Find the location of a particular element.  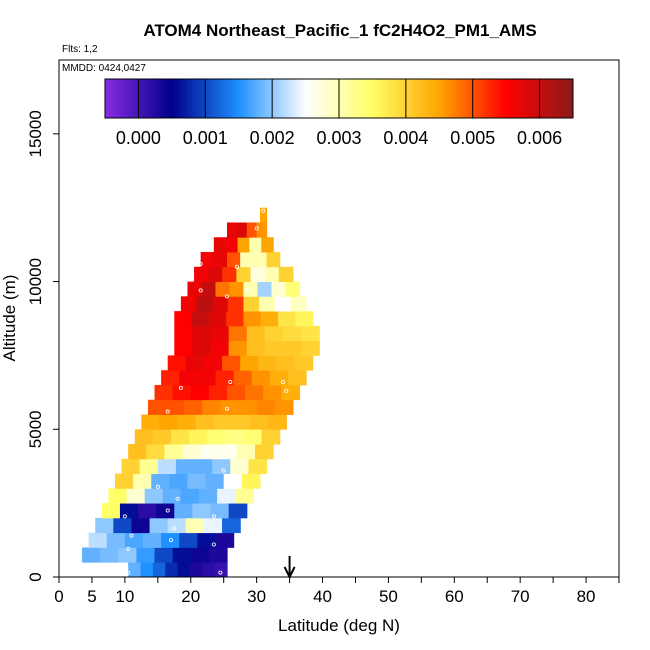

sample-points is located at coordinates (205, 391).